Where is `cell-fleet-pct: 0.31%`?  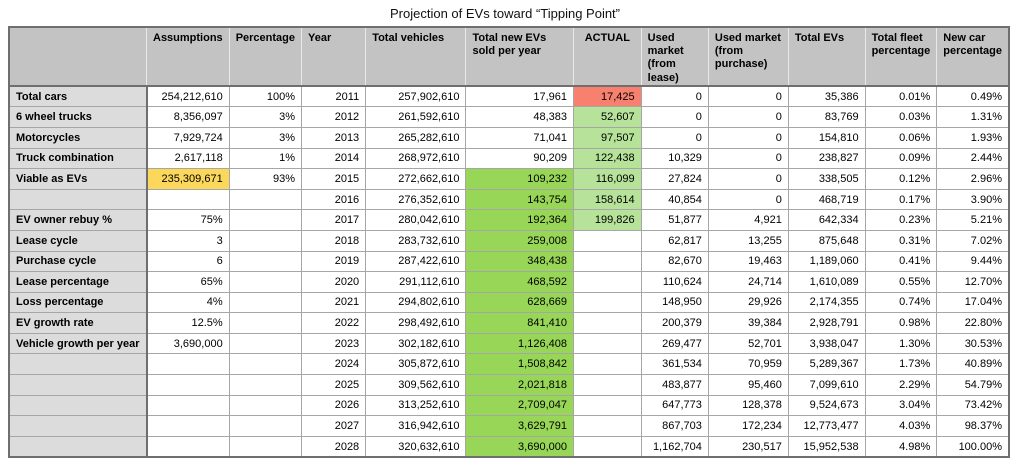
cell-fleet-pct: 0.31% is located at coordinates (901, 240).